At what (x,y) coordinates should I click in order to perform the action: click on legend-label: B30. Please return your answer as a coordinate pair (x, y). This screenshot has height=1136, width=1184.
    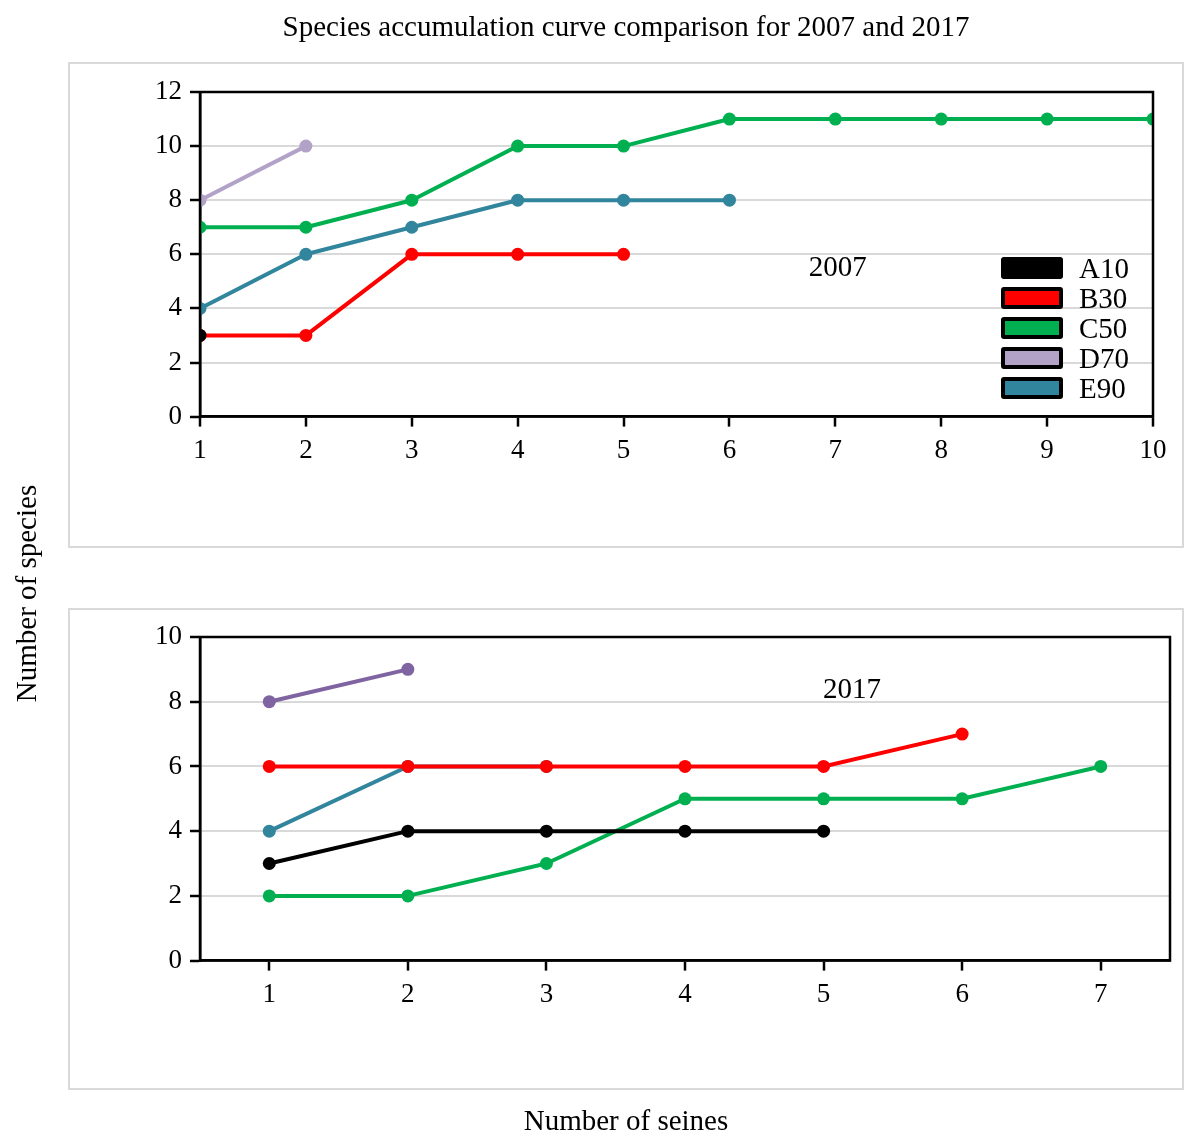
    Looking at the image, I should click on (1103, 298).